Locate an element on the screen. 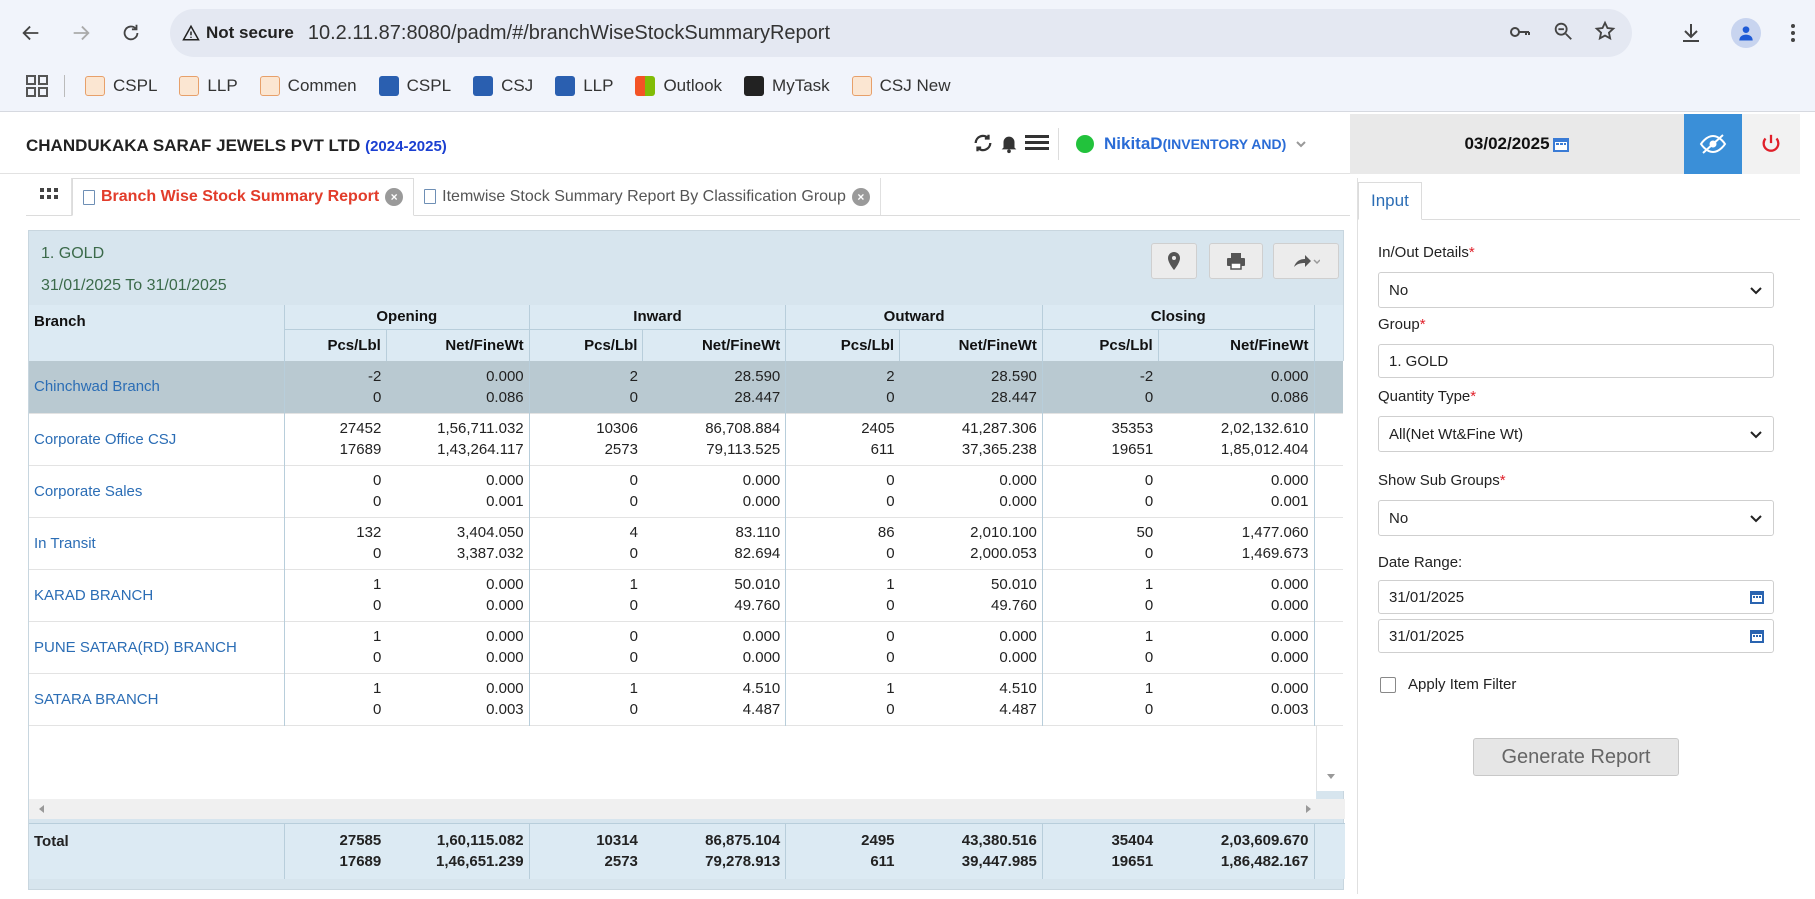  total-value: 1,60,115.082 is located at coordinates (480, 840).